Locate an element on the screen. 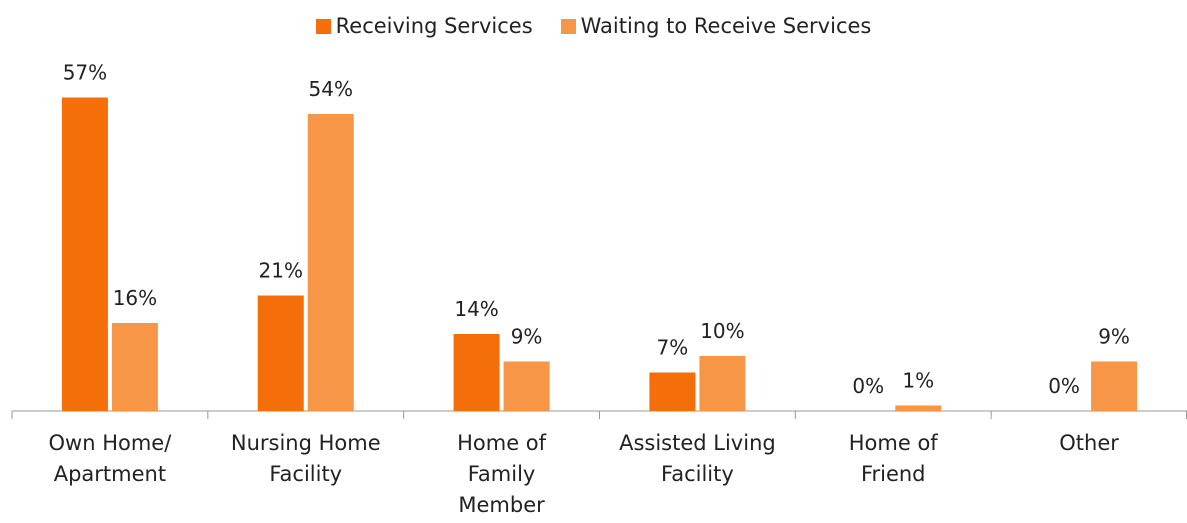 The width and height of the screenshot is (1187, 523). x-tick-label: Home of Friend is located at coordinates (893, 458).